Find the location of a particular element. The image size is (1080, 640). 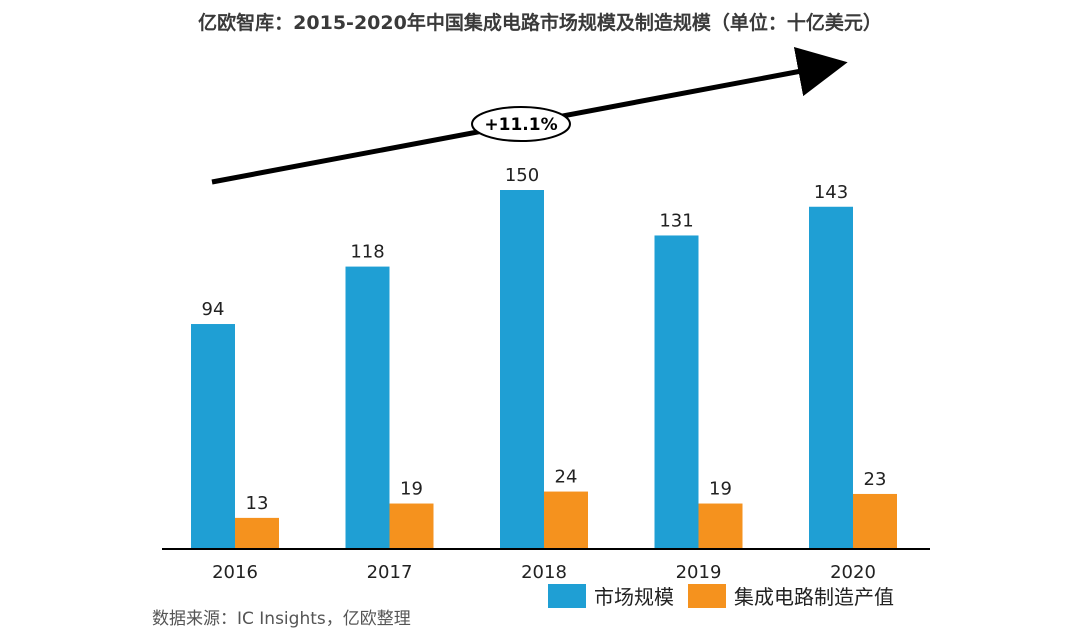

legend-item-manufacturing: 集成电路制造产值 is located at coordinates (791, 595).